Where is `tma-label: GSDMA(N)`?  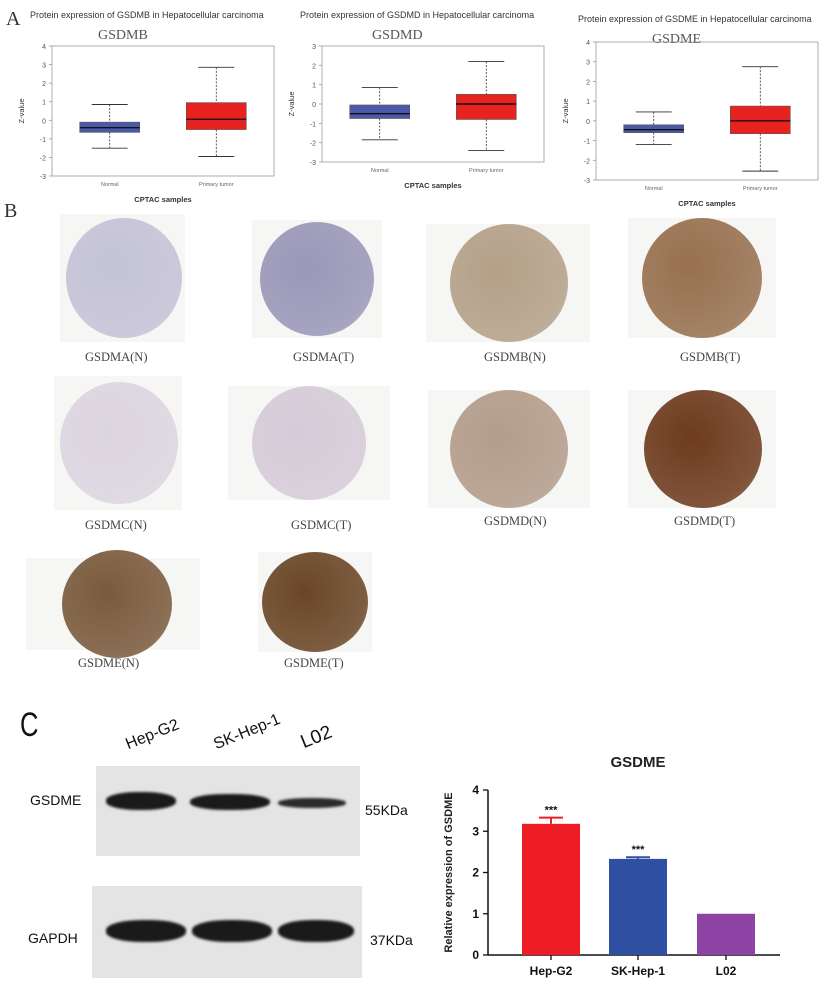
tma-label: GSDMA(N) is located at coordinates (116, 357).